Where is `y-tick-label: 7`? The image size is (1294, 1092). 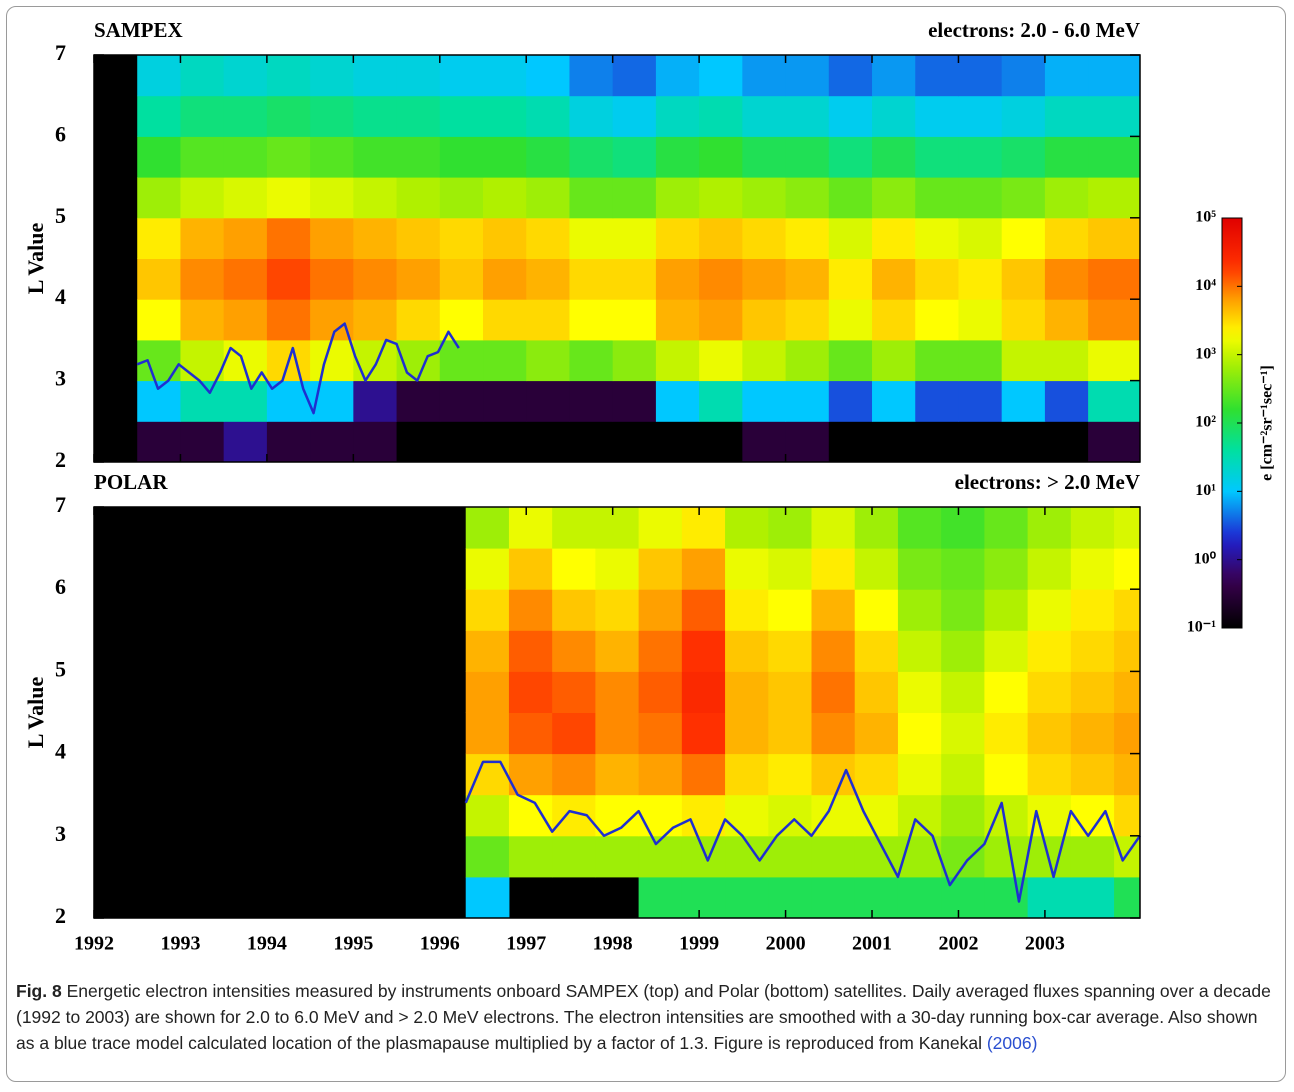 y-tick-label: 7 is located at coordinates (60, 504).